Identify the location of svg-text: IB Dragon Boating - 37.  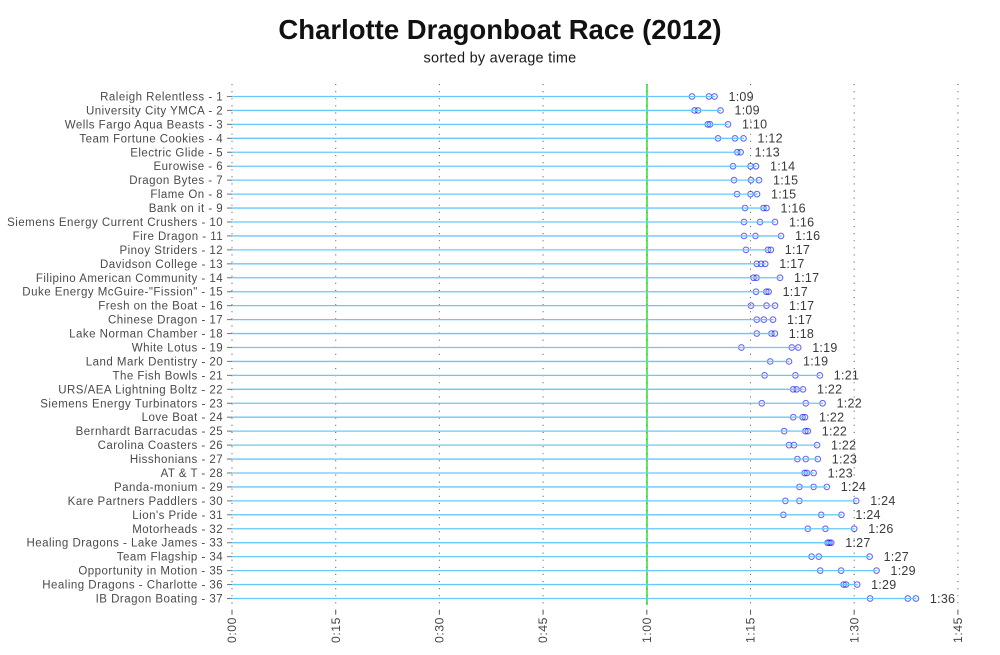
(160, 599).